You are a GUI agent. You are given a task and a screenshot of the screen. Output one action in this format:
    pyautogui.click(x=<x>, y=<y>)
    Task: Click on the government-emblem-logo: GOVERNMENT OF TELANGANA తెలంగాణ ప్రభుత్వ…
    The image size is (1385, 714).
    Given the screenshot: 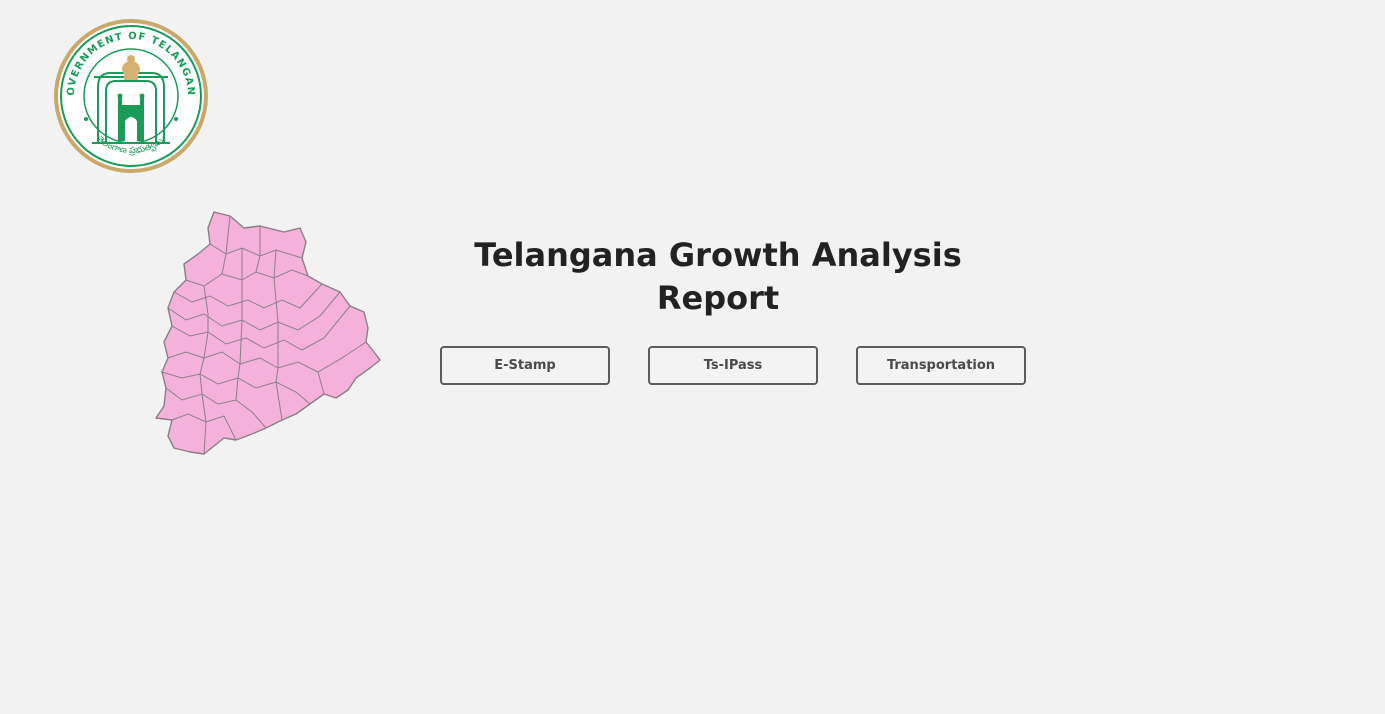 What is the action you would take?
    pyautogui.click(x=130, y=95)
    